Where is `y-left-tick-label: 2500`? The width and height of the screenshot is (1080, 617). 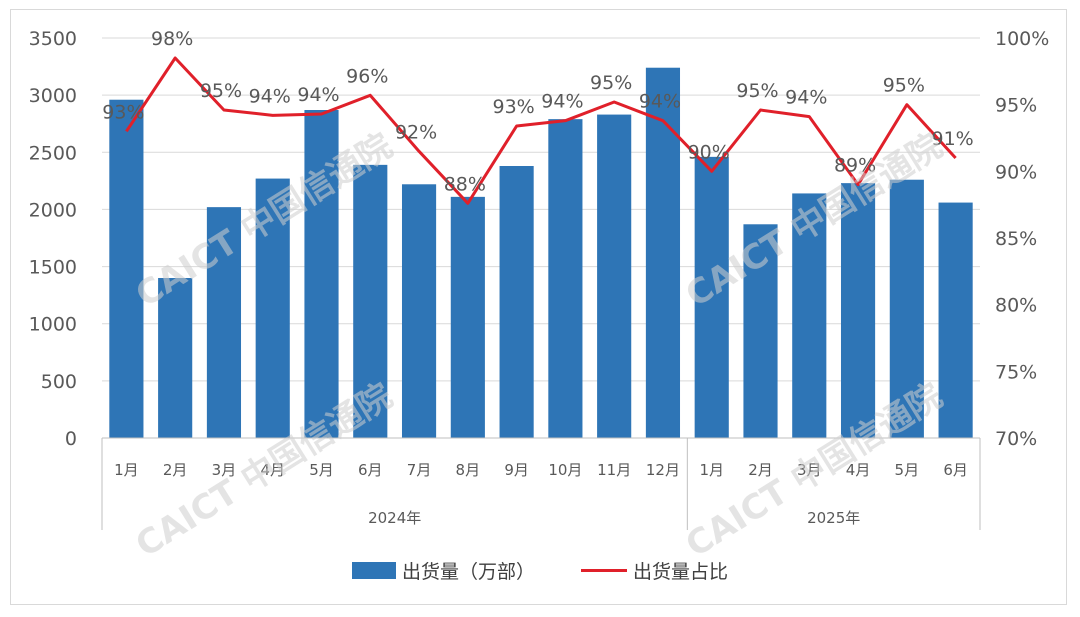 y-left-tick-label: 2500 is located at coordinates (53, 153).